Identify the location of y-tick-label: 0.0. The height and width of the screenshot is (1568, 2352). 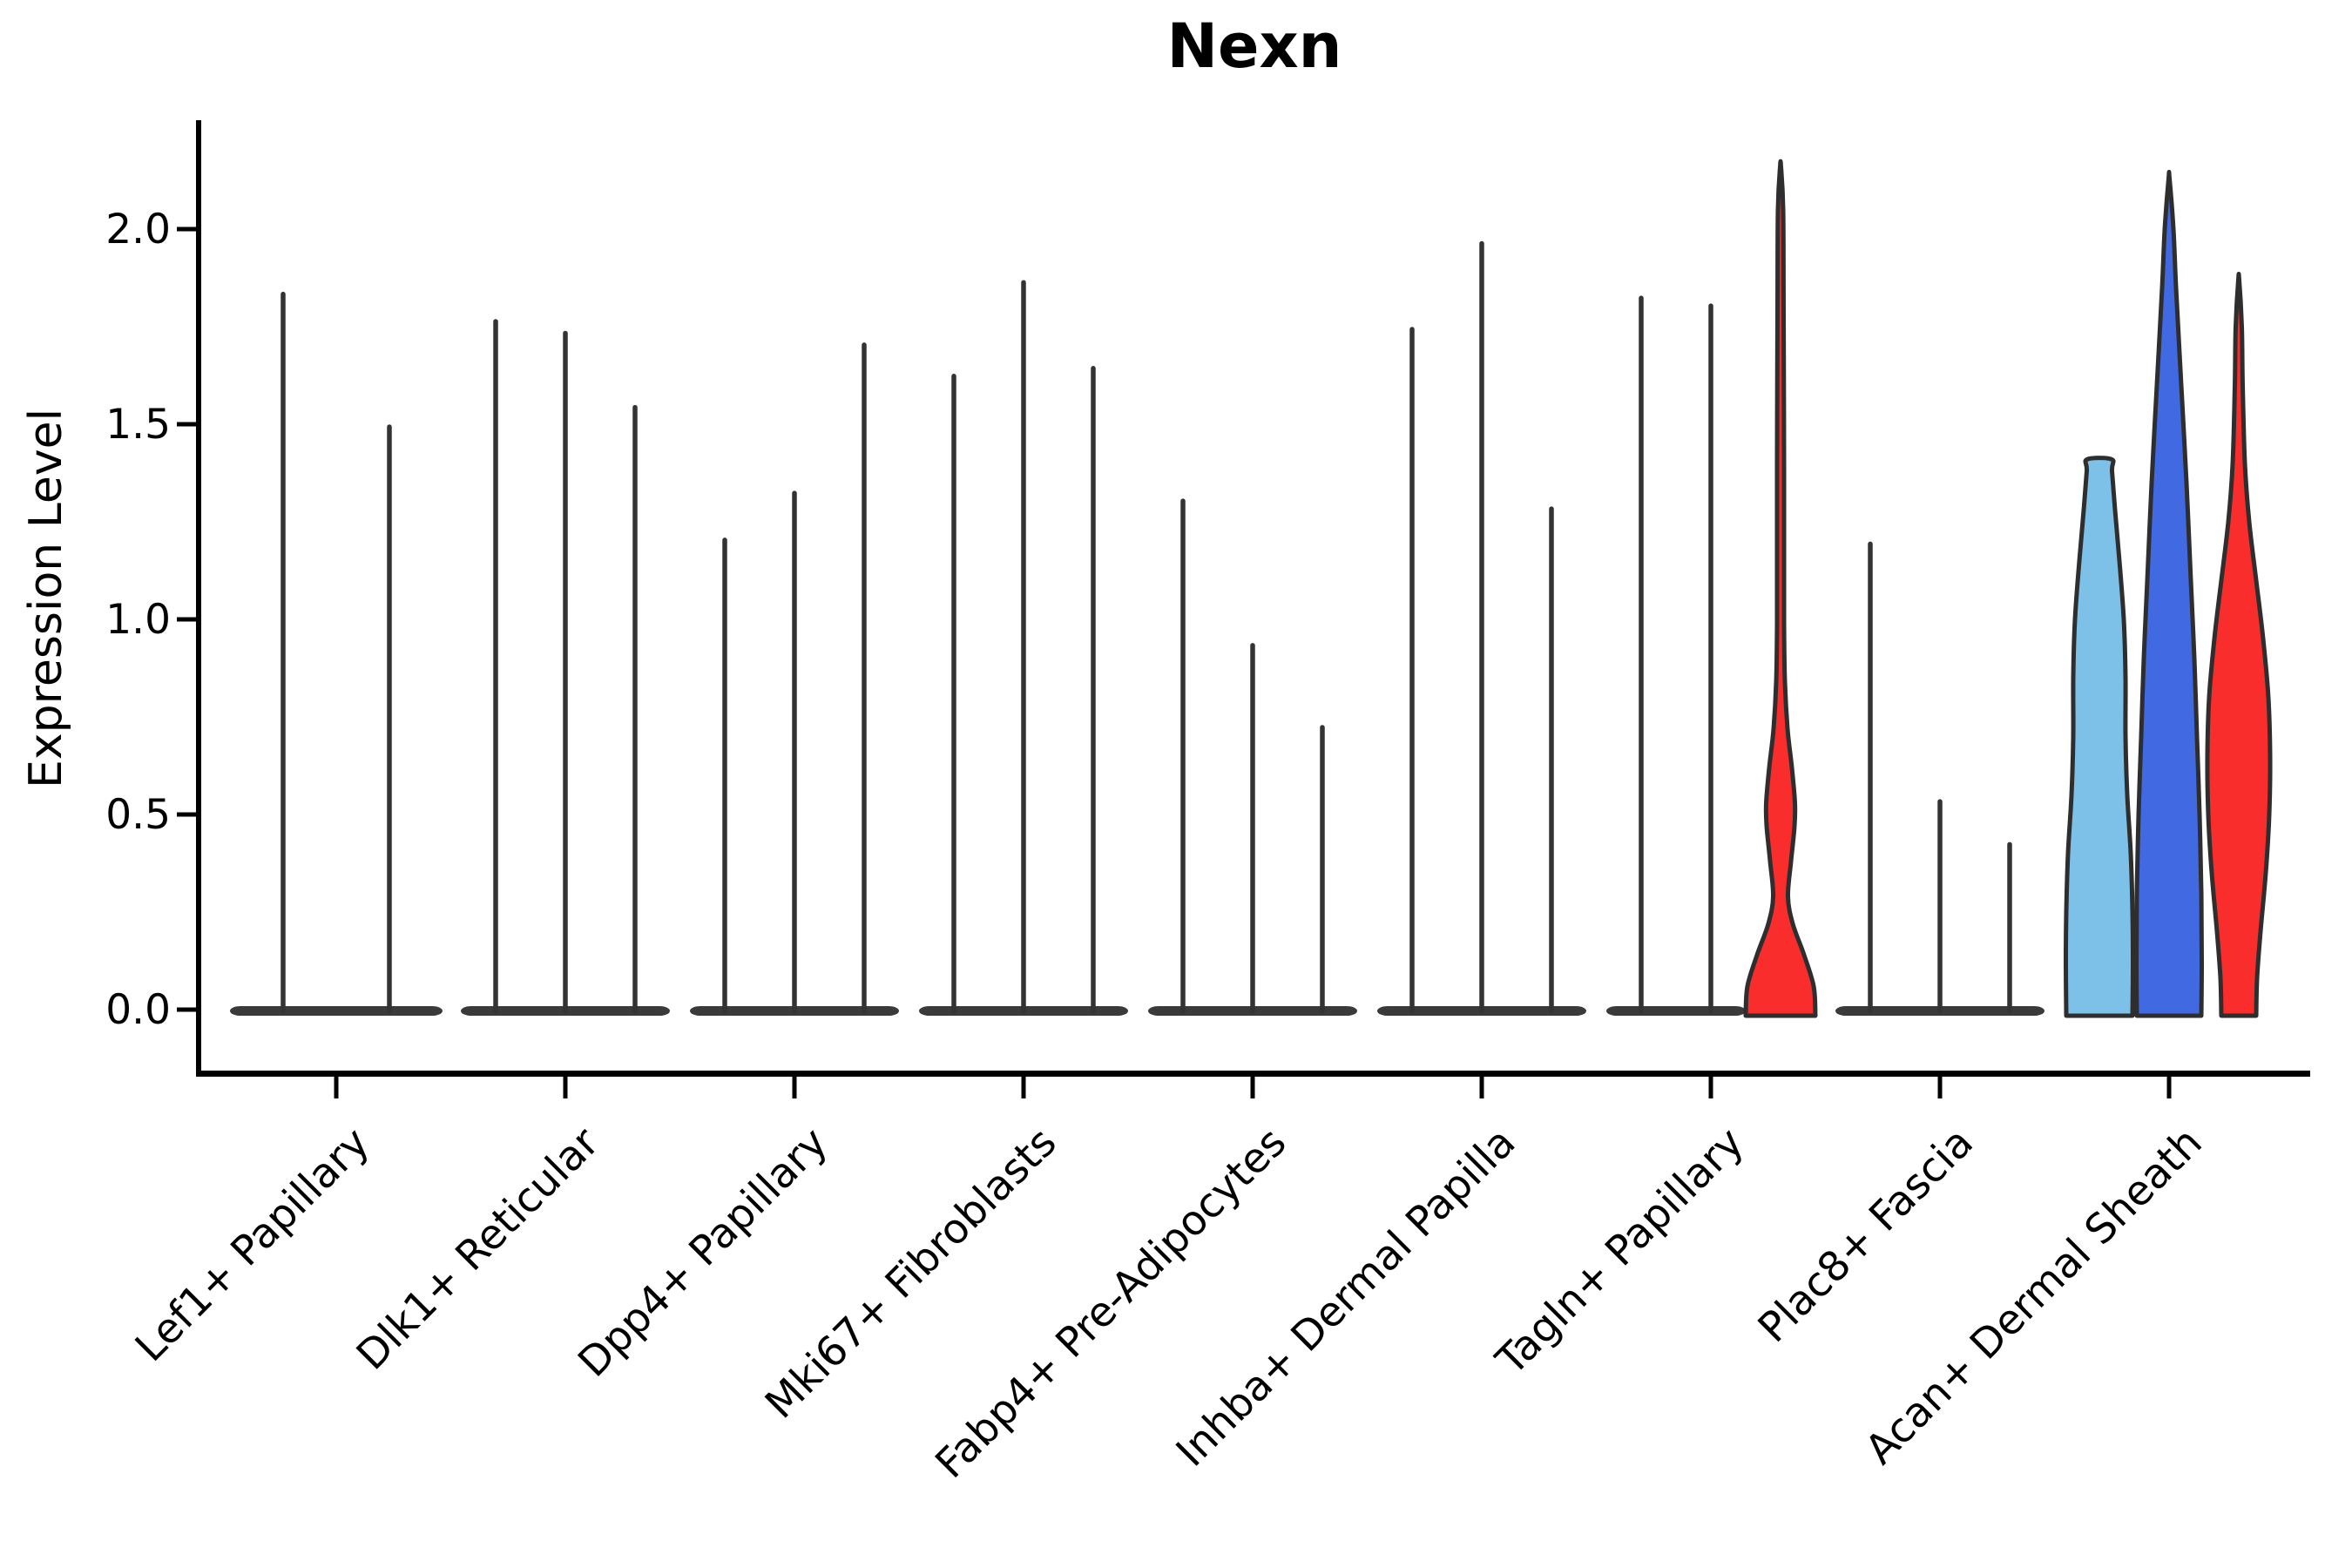
(138, 1009).